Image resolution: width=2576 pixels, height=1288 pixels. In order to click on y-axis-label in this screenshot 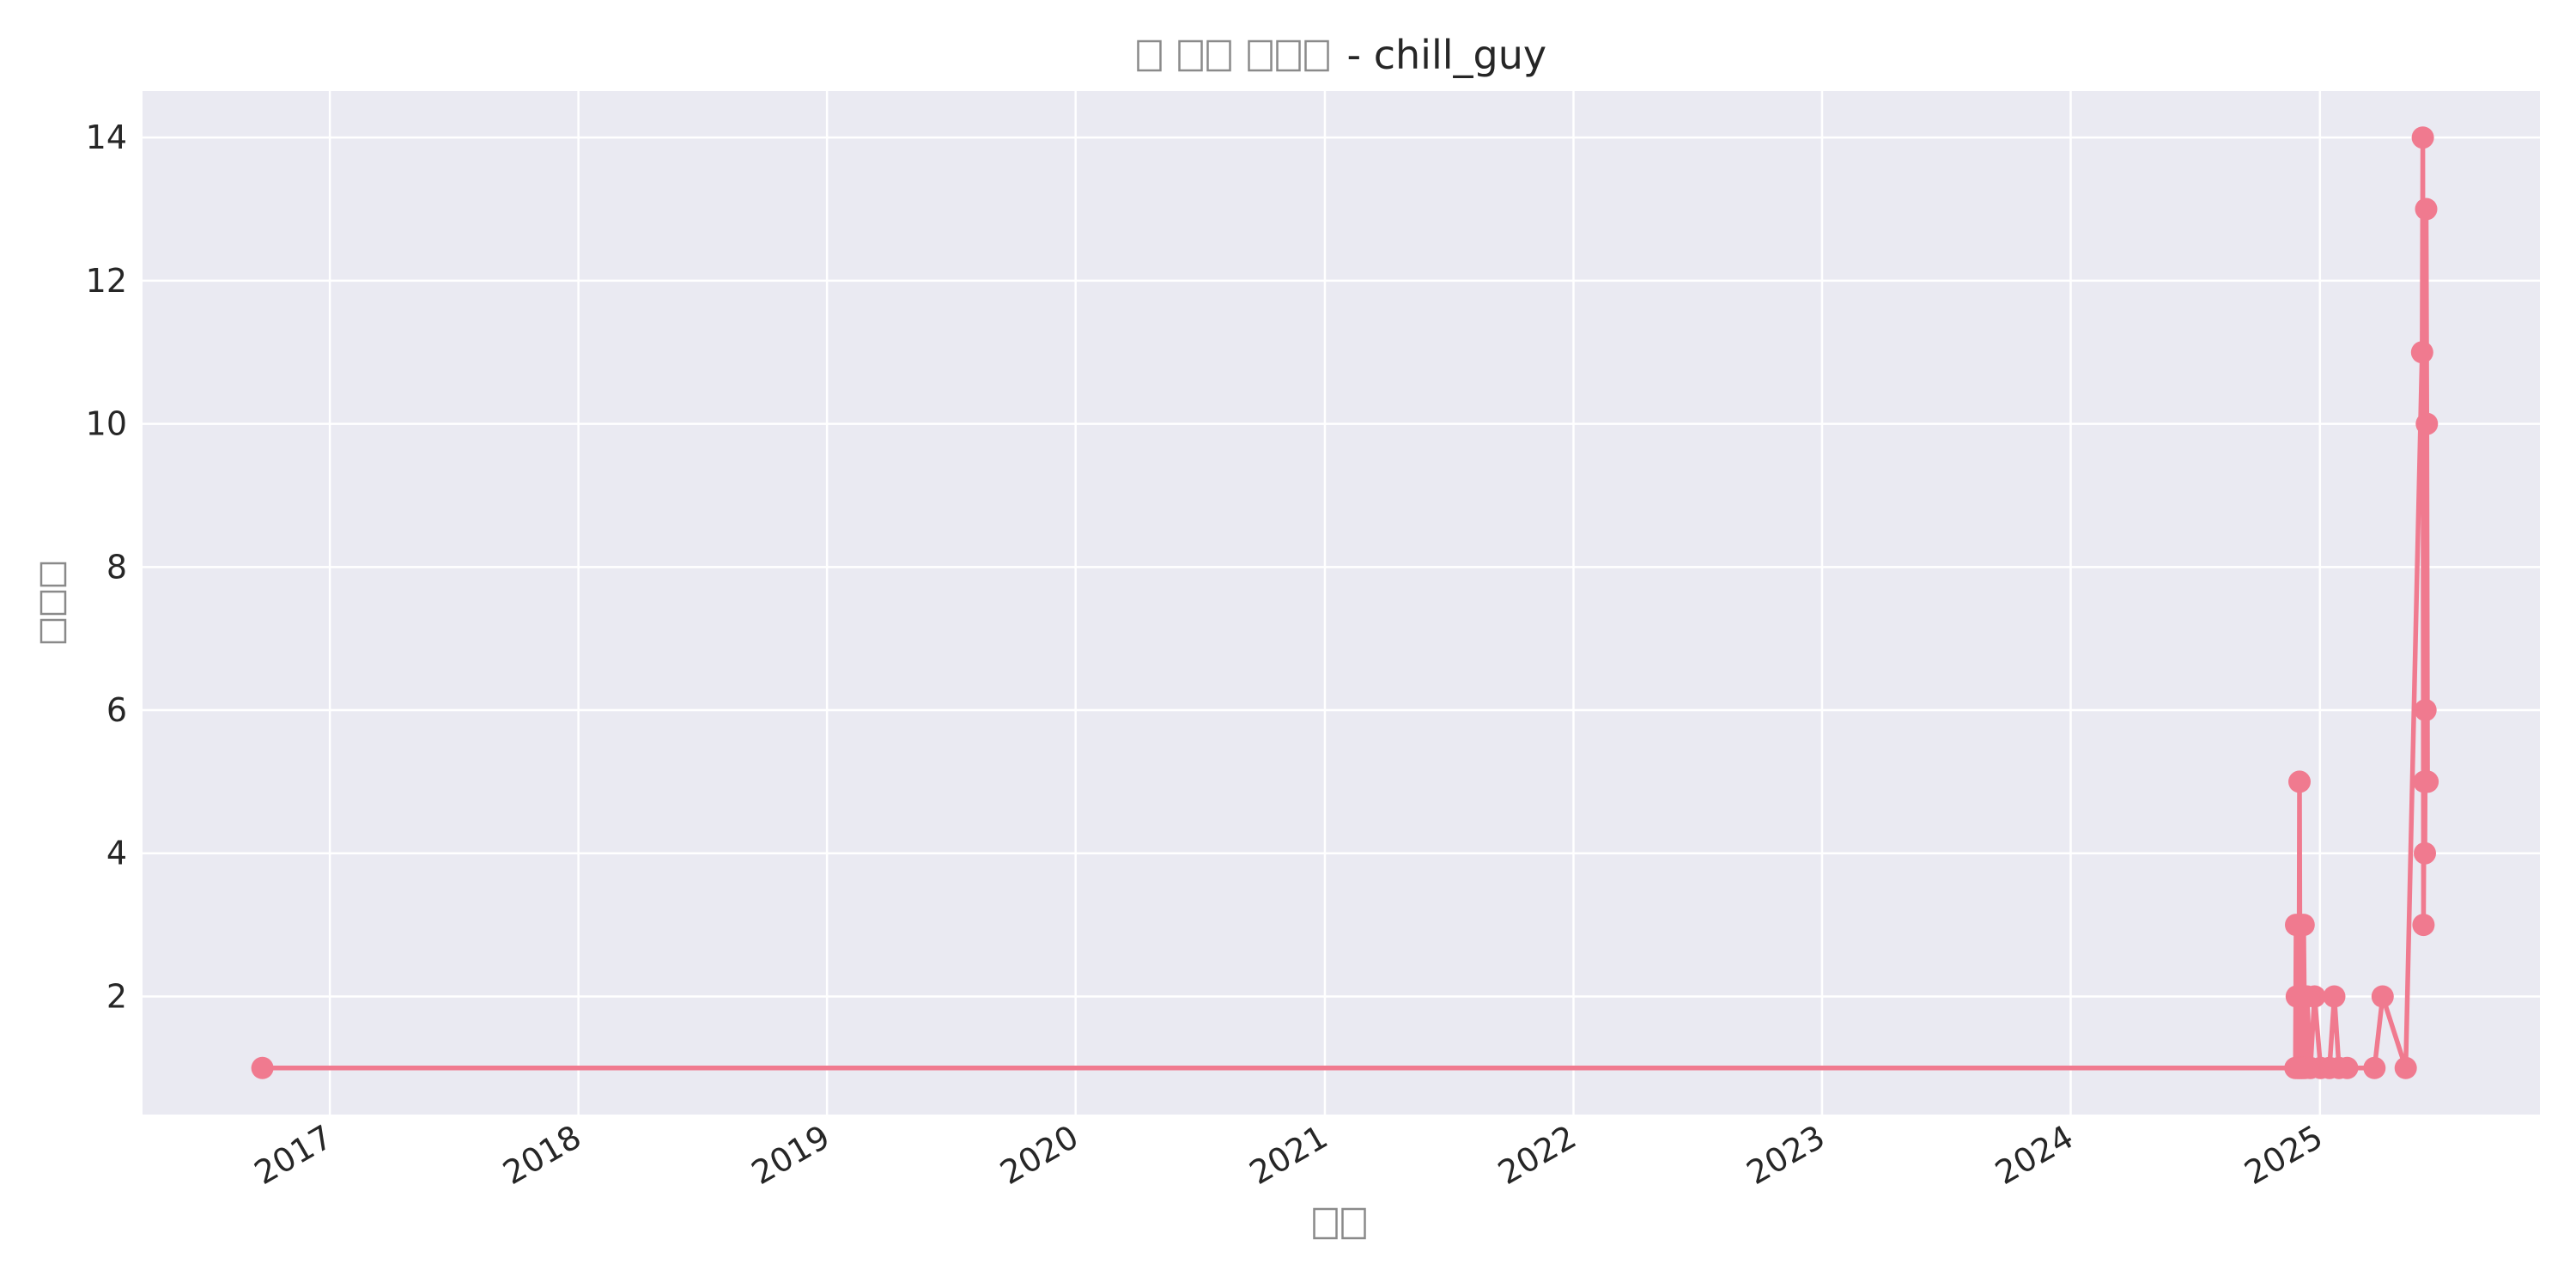, I will do `click(53, 603)`.